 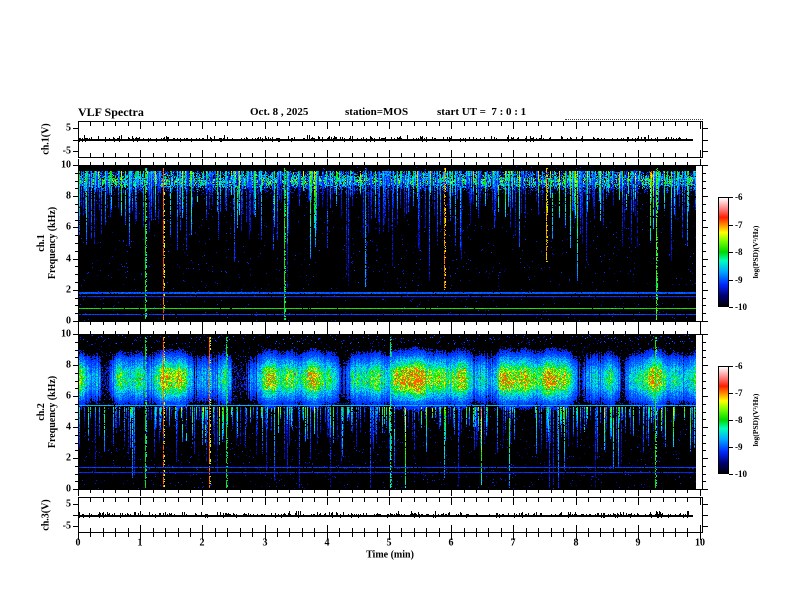 I want to click on date-label: Oct. 8 , 2025, so click(x=279, y=112).